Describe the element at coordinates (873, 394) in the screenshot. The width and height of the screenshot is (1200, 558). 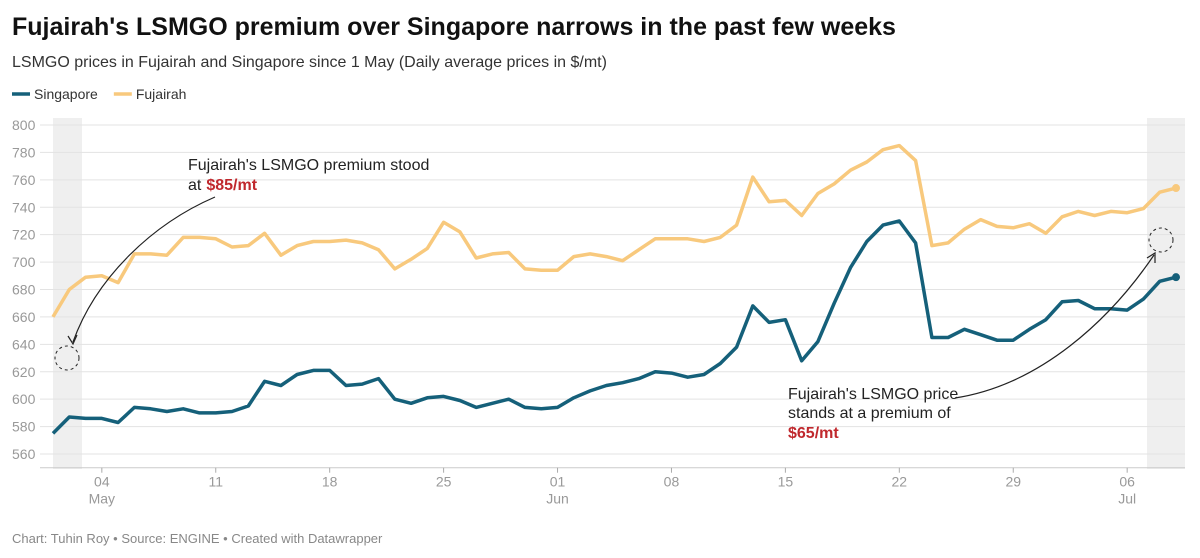
I see `annotation: Fujairah's LSMGO price` at that location.